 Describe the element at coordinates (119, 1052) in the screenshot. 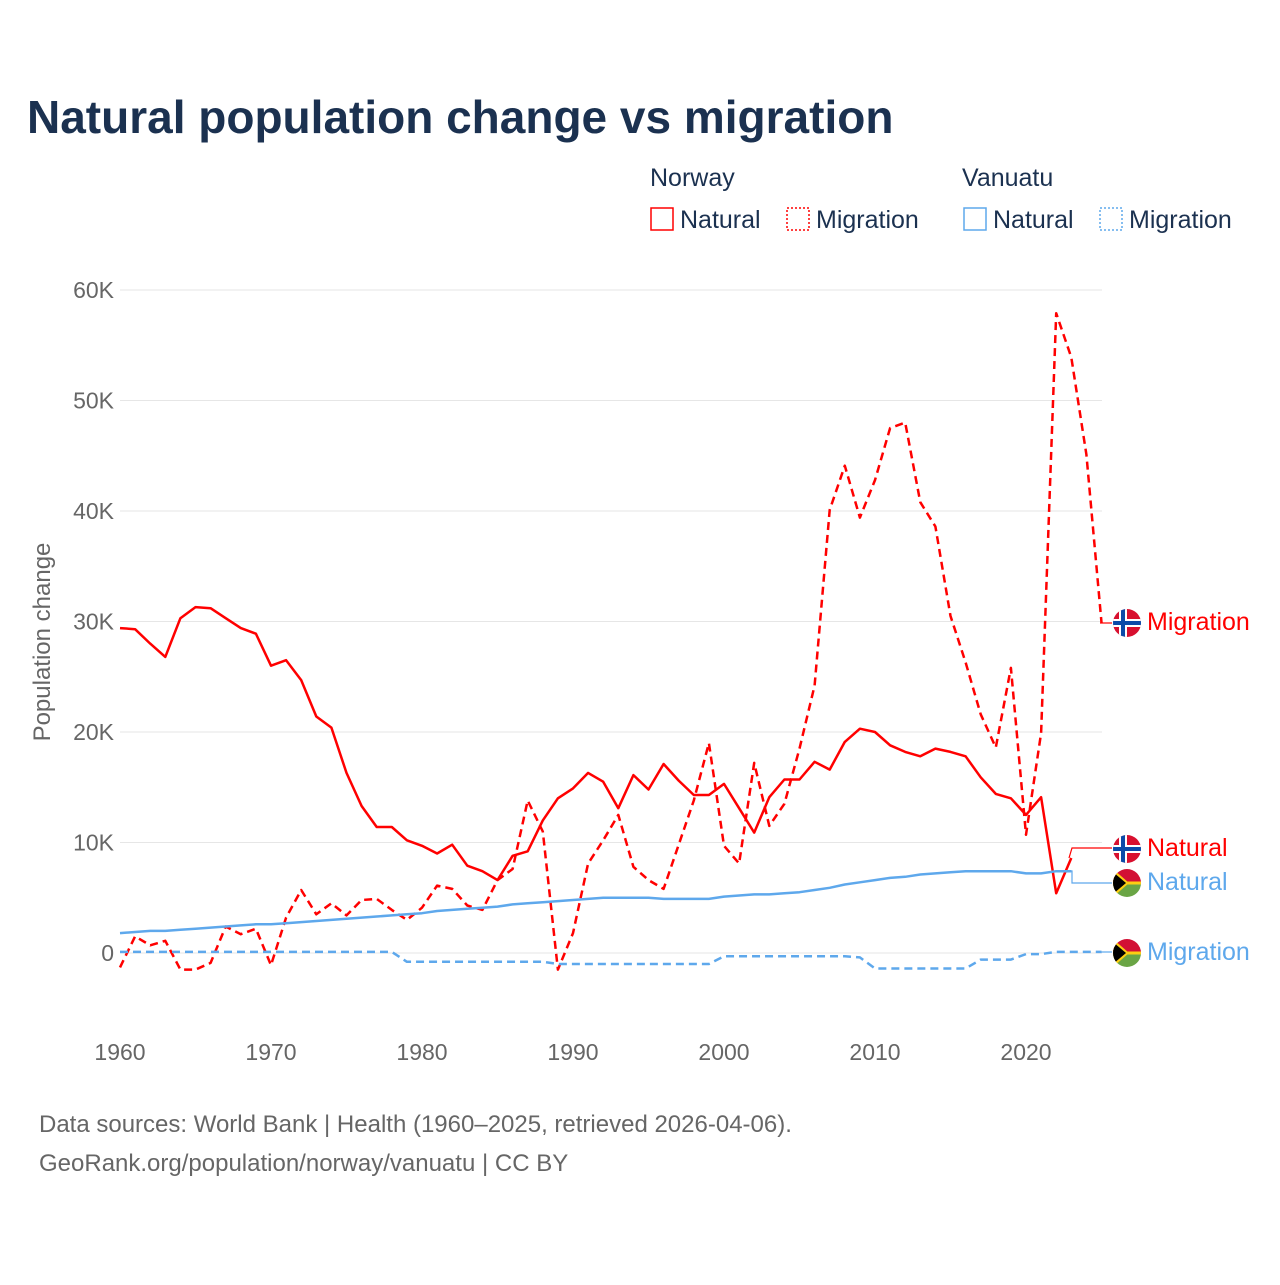

I see `x-tick-label: 1960` at that location.